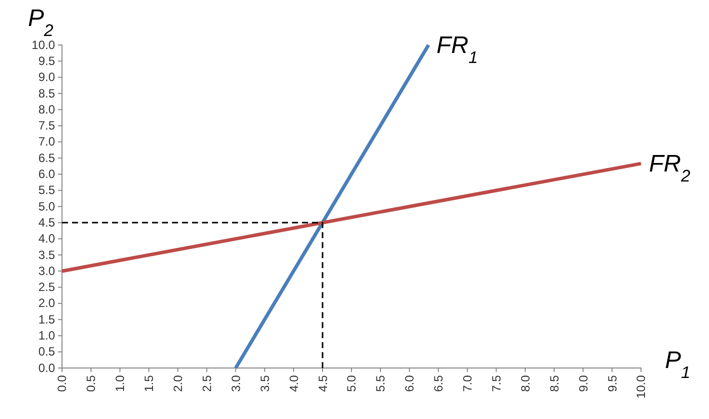 Image resolution: width=709 pixels, height=419 pixels. I want to click on y-tick-label: 2.5, so click(47, 287).